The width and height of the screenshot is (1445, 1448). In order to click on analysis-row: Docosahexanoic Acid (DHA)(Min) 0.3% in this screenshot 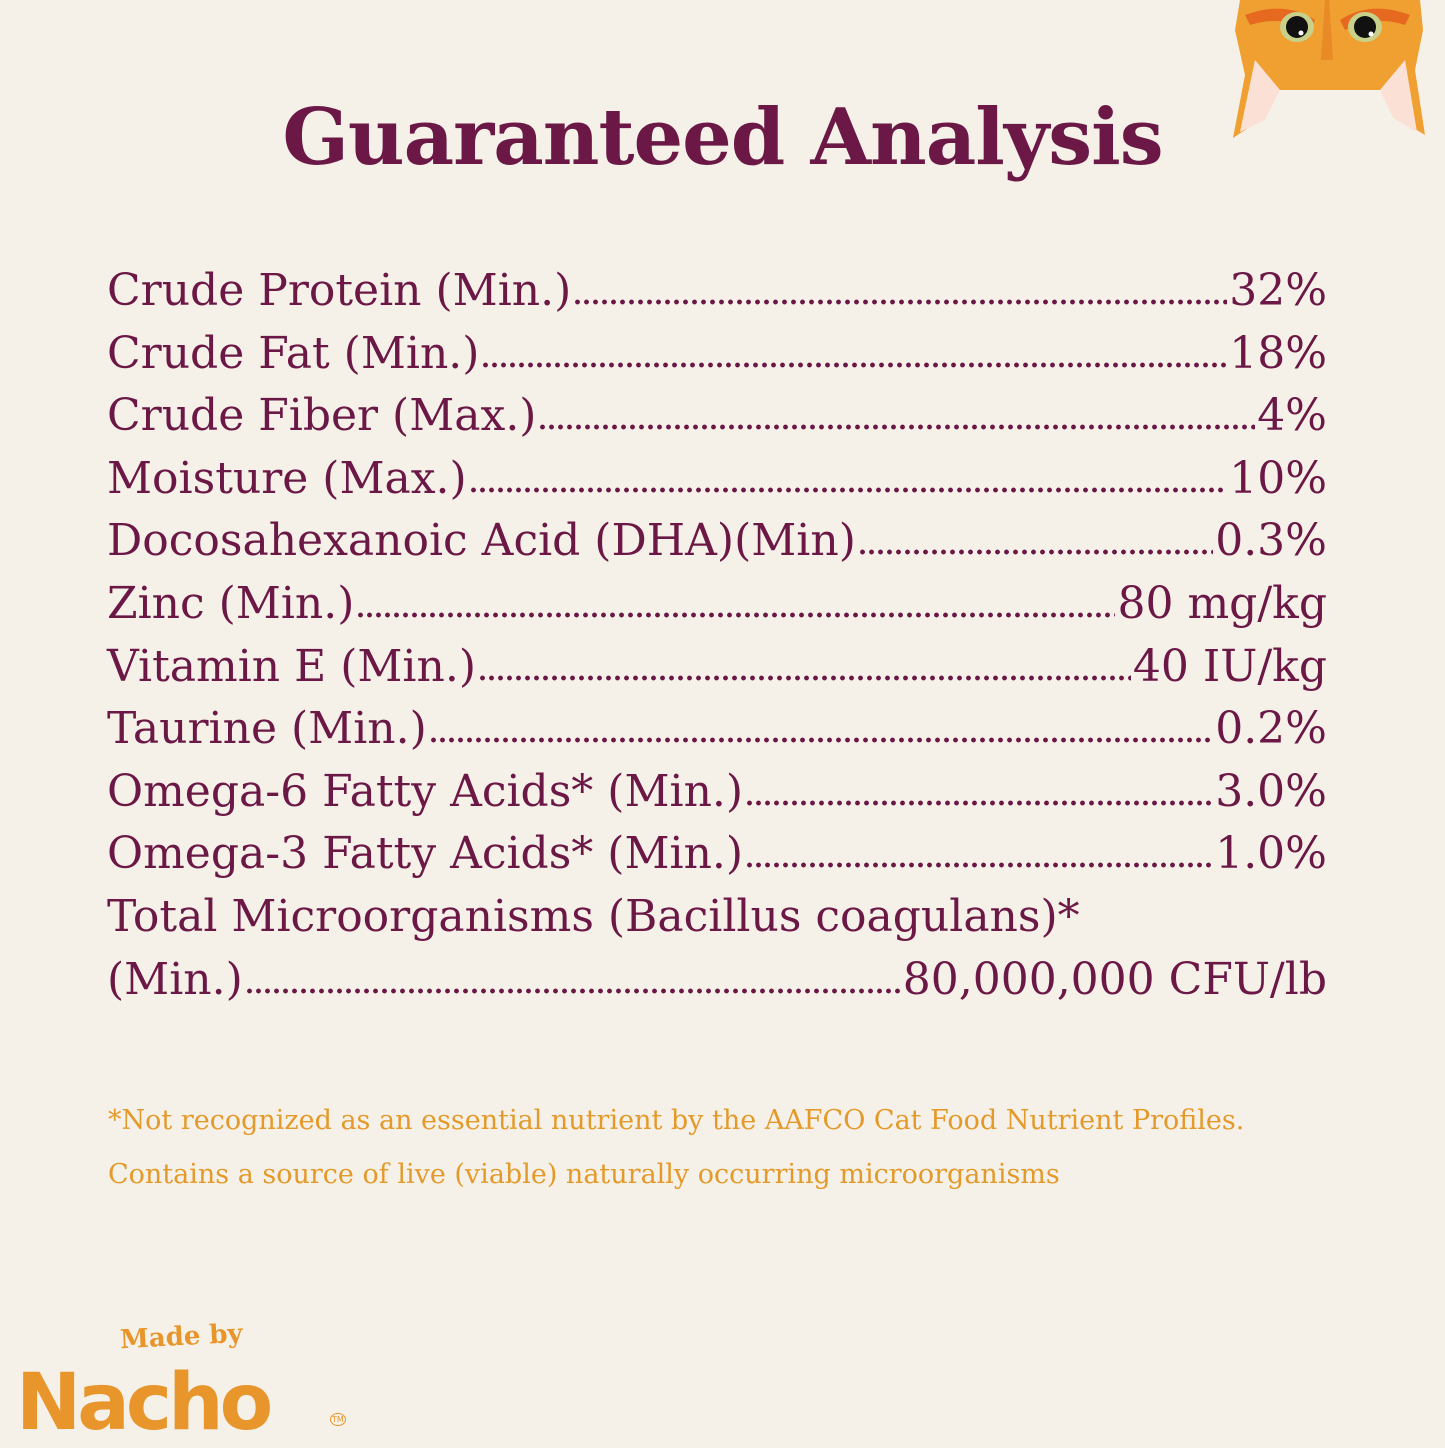, I will do `click(717, 546)`.